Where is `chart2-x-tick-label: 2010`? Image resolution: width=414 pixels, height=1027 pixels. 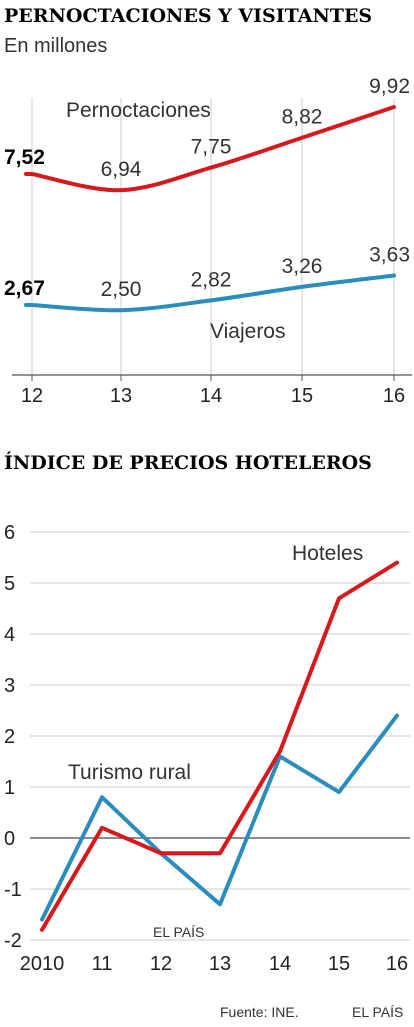 chart2-x-tick-label: 2010 is located at coordinates (42, 964).